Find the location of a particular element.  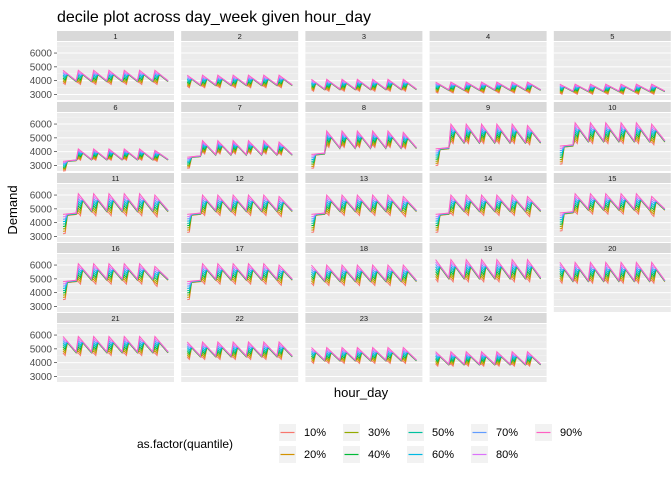

legend-label: 70% is located at coordinates (507, 433).